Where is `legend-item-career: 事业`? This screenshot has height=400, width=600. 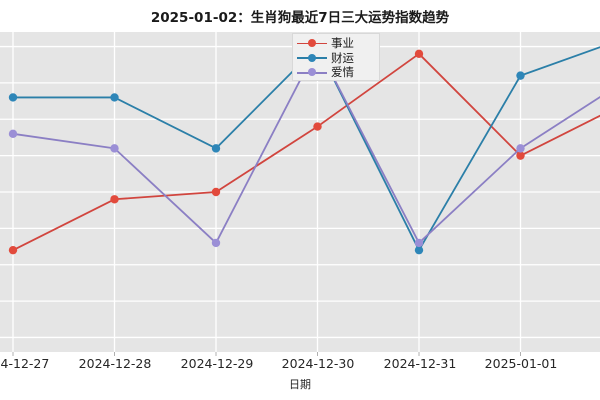 legend-item-career: 事业 is located at coordinates (336, 43).